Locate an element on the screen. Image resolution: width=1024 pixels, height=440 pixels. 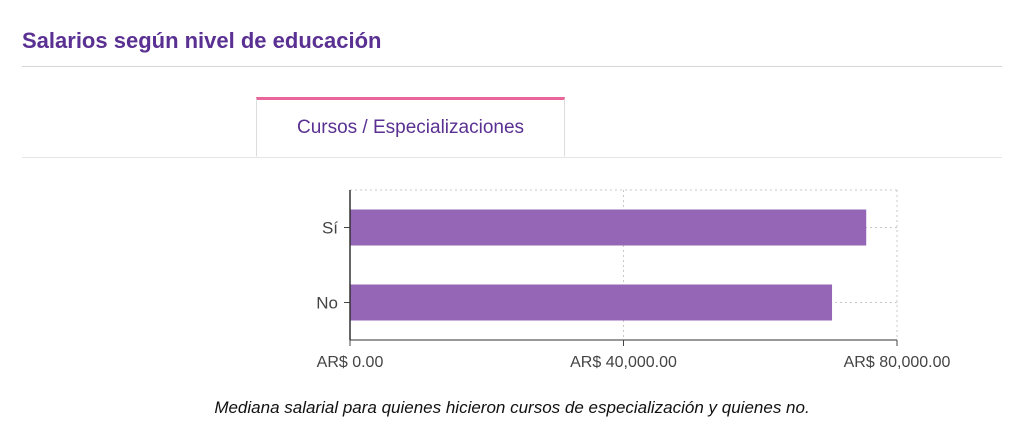
tab-cursos-especializaciones: Cursos / Especializaciones is located at coordinates (410, 127).